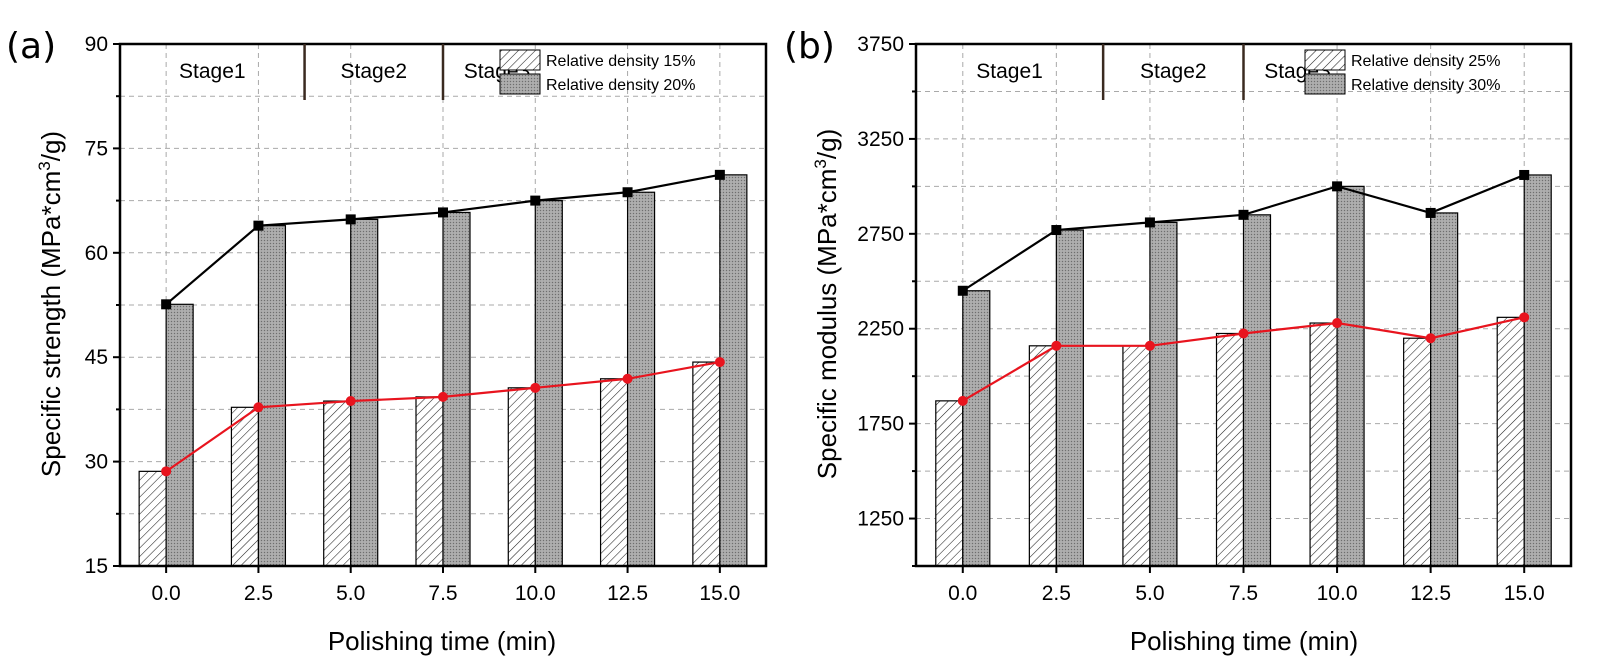 Image resolution: width=1600 pixels, height=669 pixels. What do you see at coordinates (827, 144) in the screenshot?
I see `panel-b-y-title-tail: /g)` at bounding box center [827, 144].